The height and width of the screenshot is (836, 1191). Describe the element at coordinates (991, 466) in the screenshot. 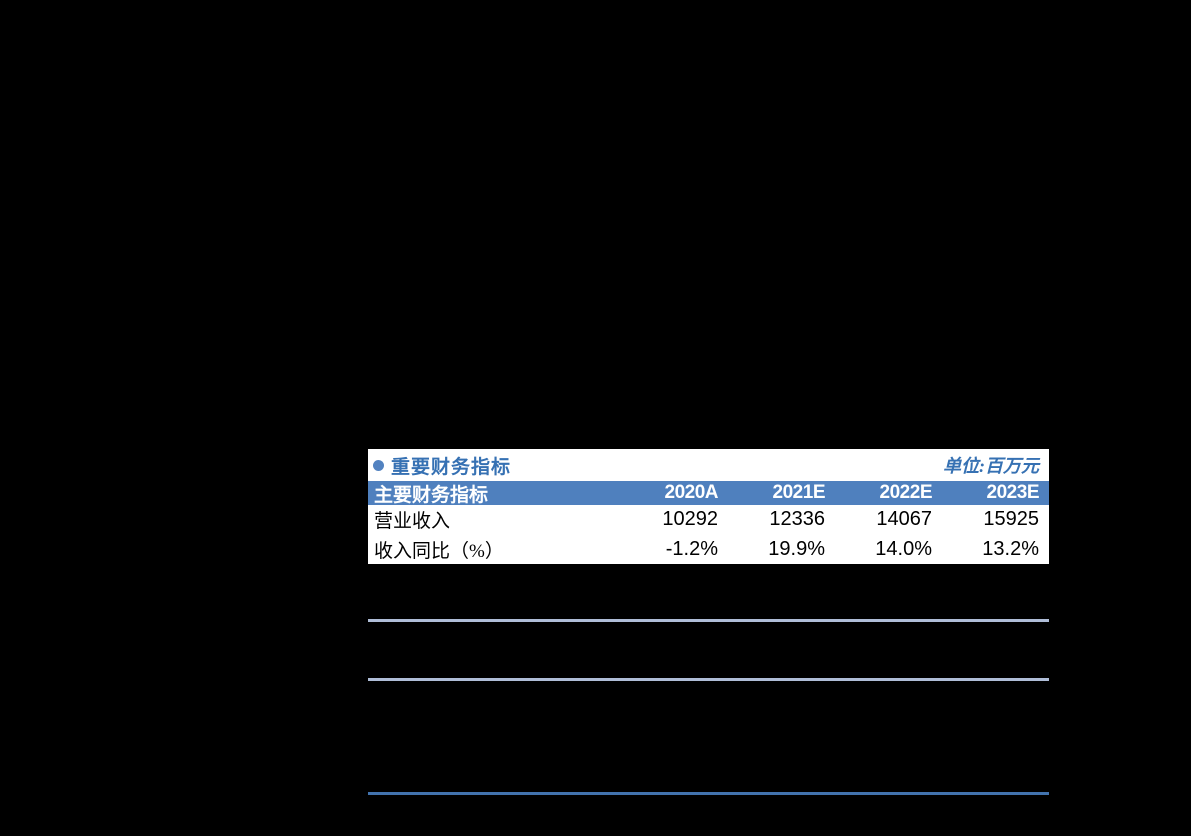

I see `table-unit-label: 单位:百万元` at that location.